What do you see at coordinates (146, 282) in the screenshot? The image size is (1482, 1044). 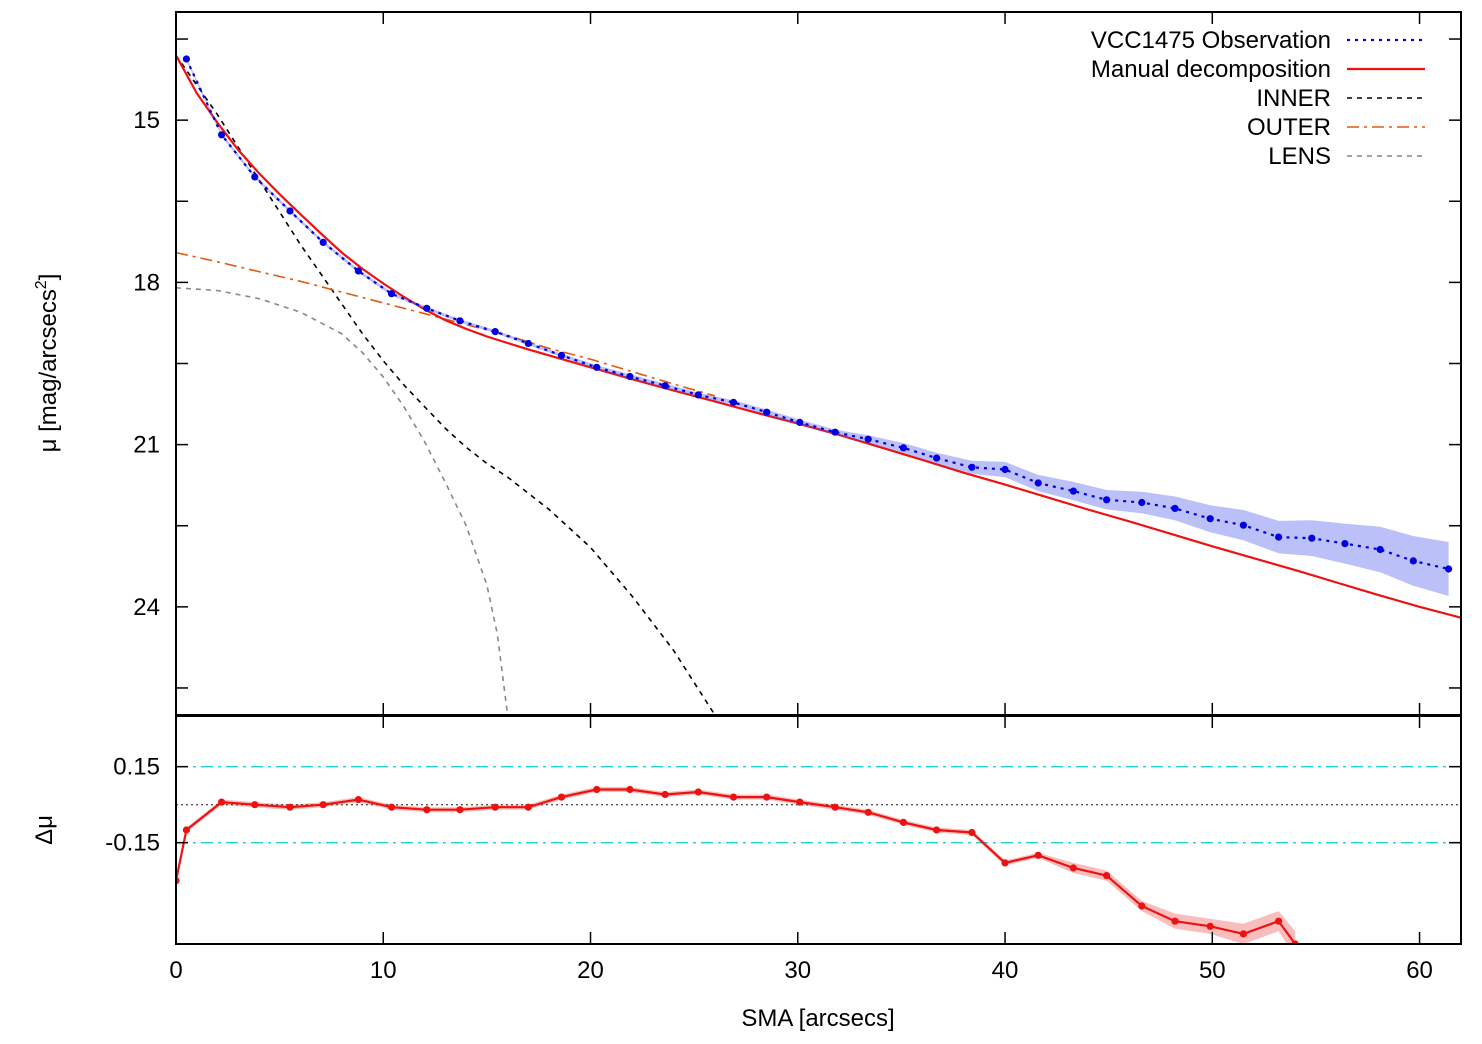 I see `y-tick-label: 18` at bounding box center [146, 282].